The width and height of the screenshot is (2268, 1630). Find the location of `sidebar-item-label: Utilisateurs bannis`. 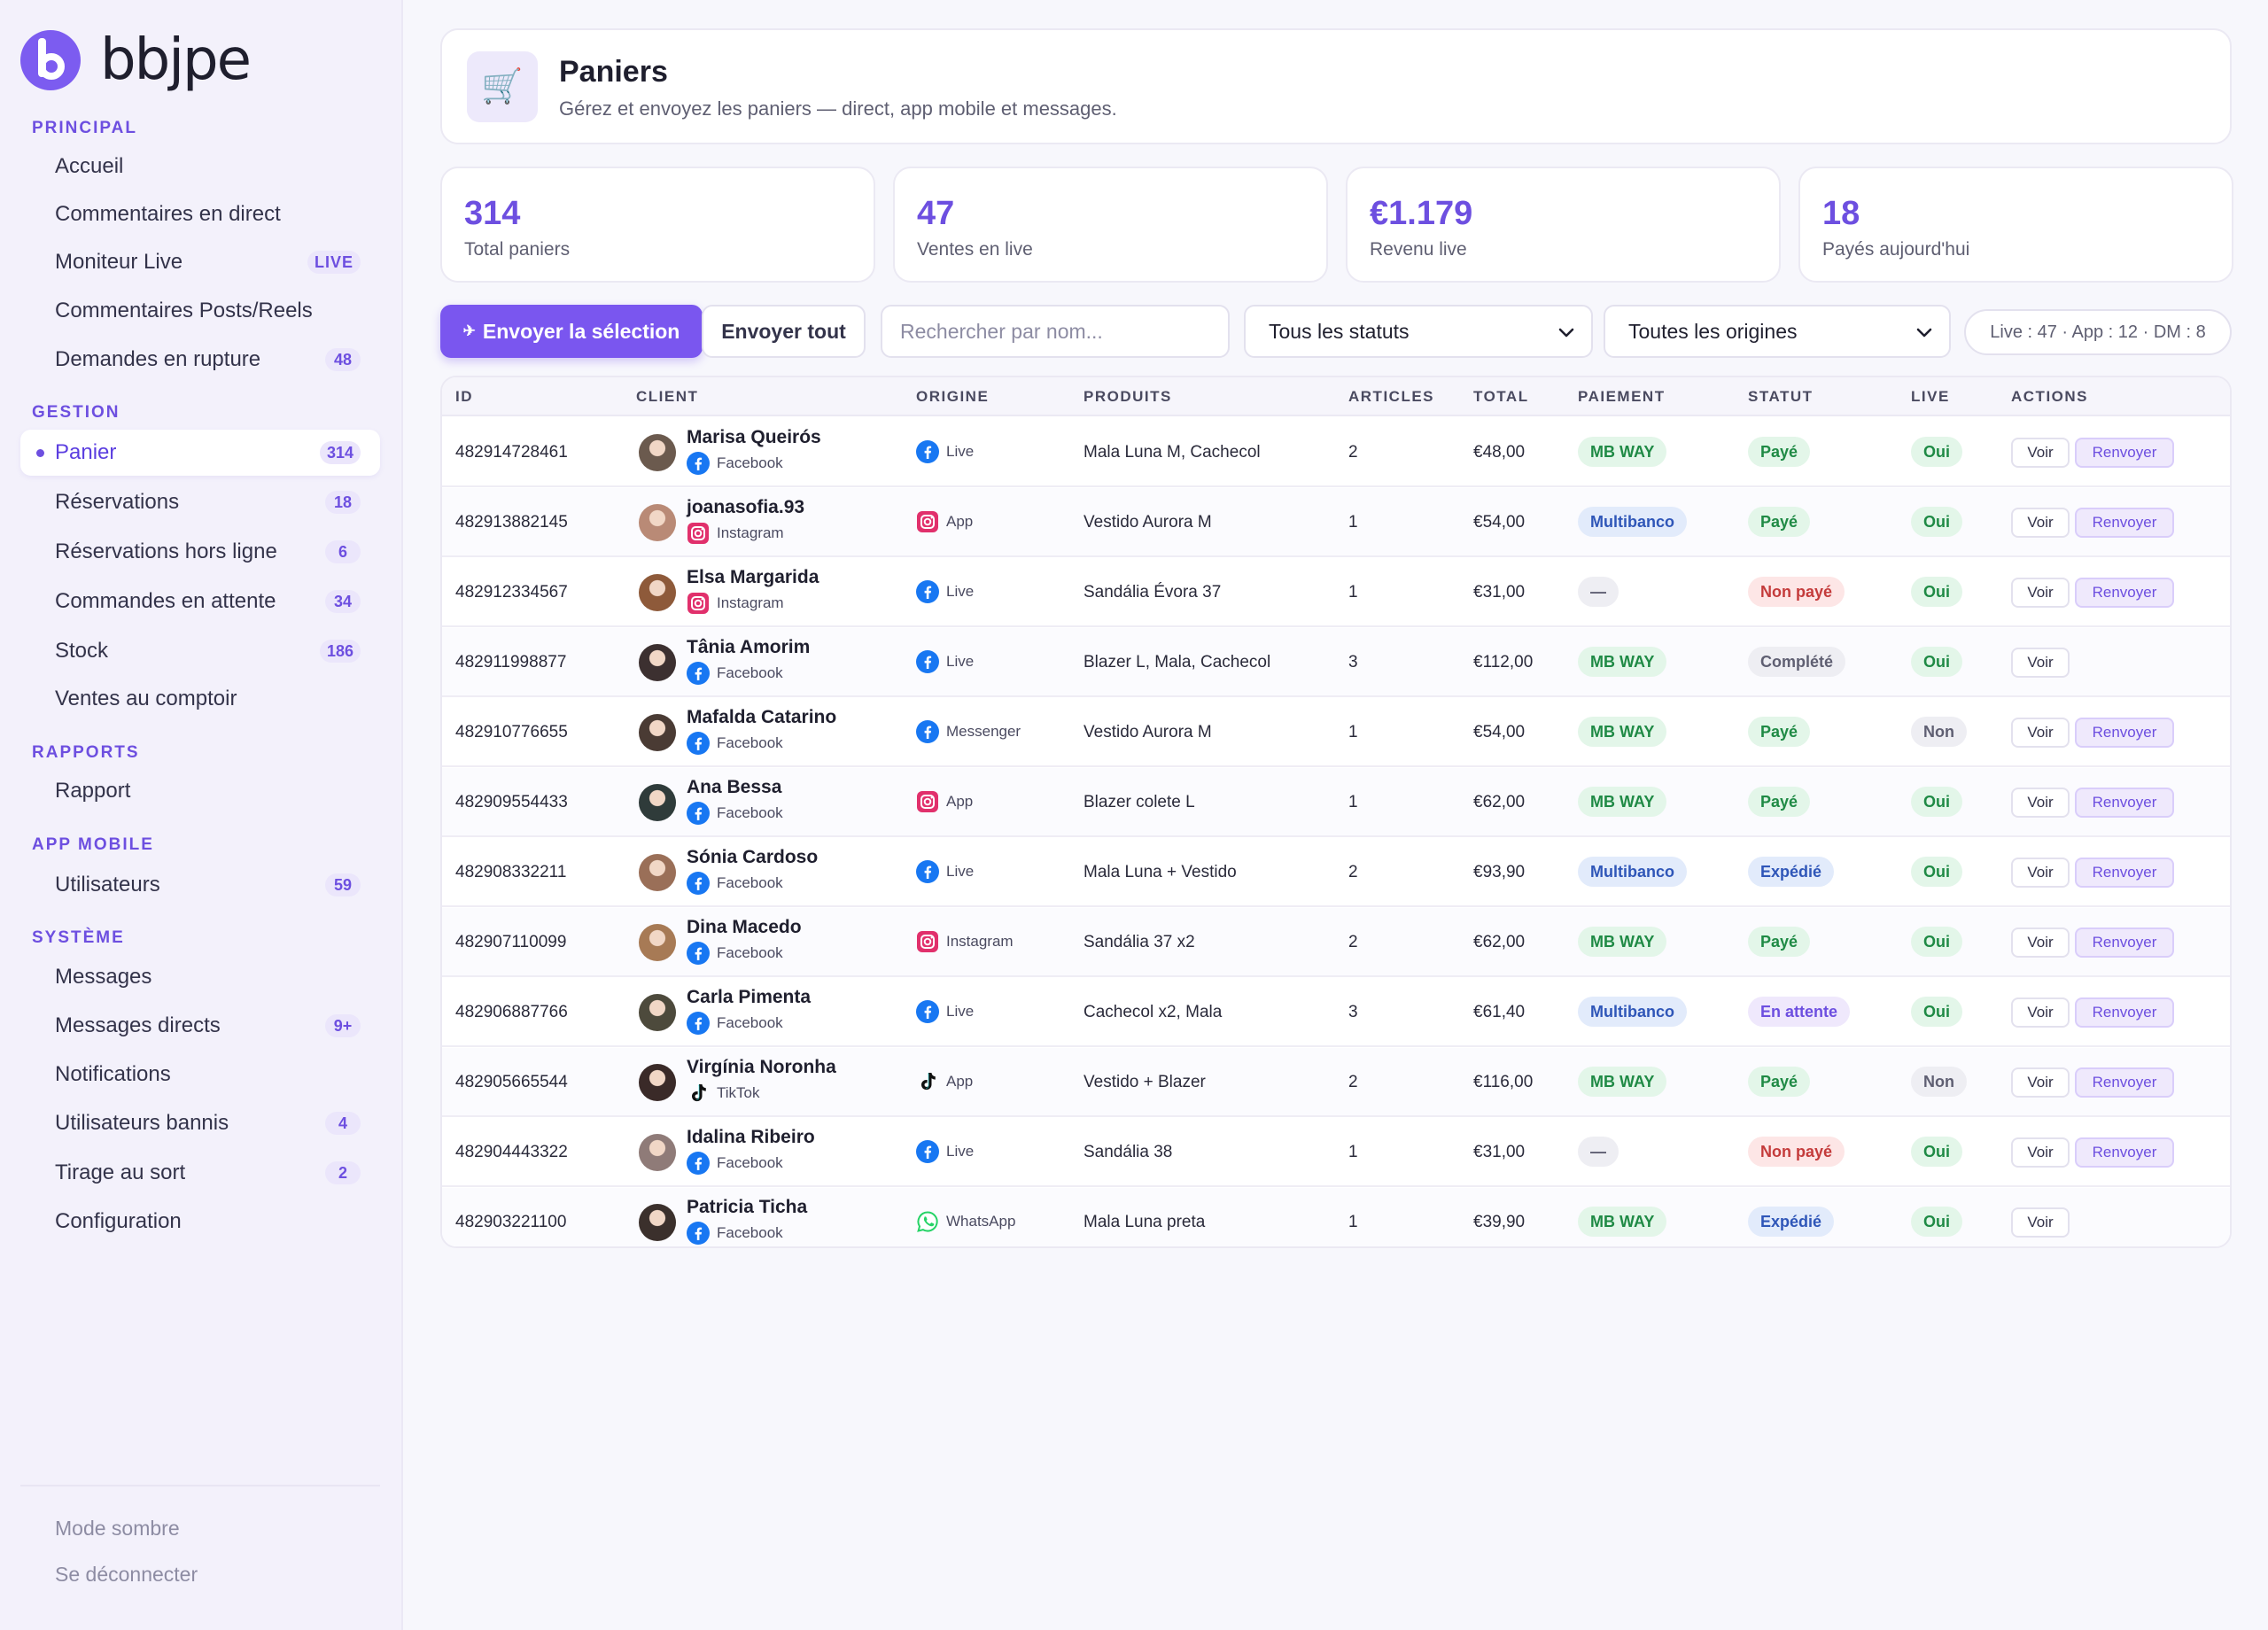

sidebar-item-label: Utilisateurs bannis is located at coordinates (142, 1123).